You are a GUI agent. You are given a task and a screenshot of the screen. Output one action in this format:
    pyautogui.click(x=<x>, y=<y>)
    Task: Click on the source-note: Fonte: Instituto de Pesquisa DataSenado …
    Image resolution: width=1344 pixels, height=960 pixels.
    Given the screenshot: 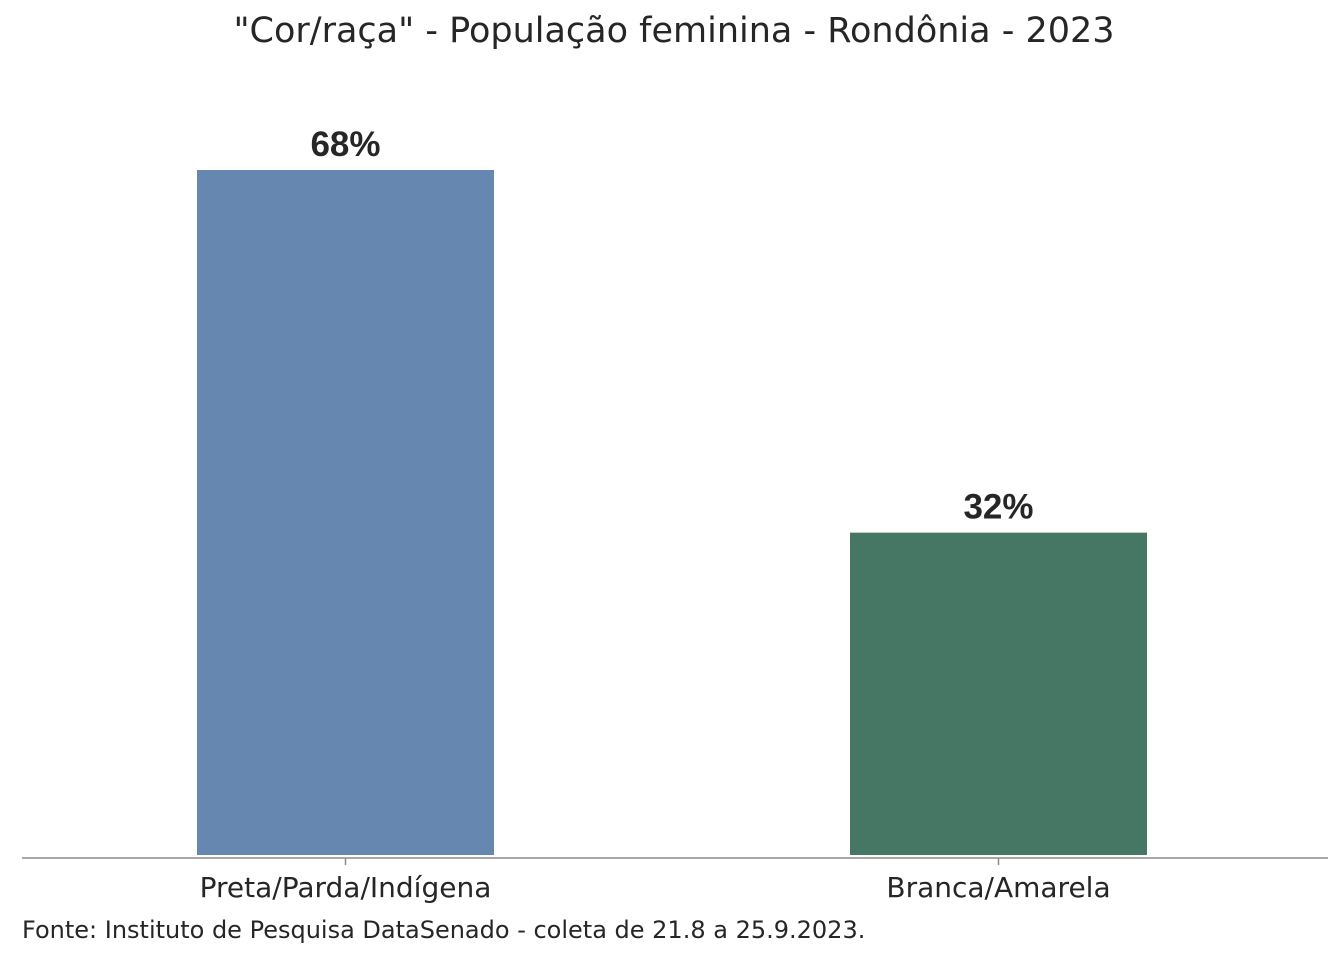 What is the action you would take?
    pyautogui.click(x=443, y=930)
    